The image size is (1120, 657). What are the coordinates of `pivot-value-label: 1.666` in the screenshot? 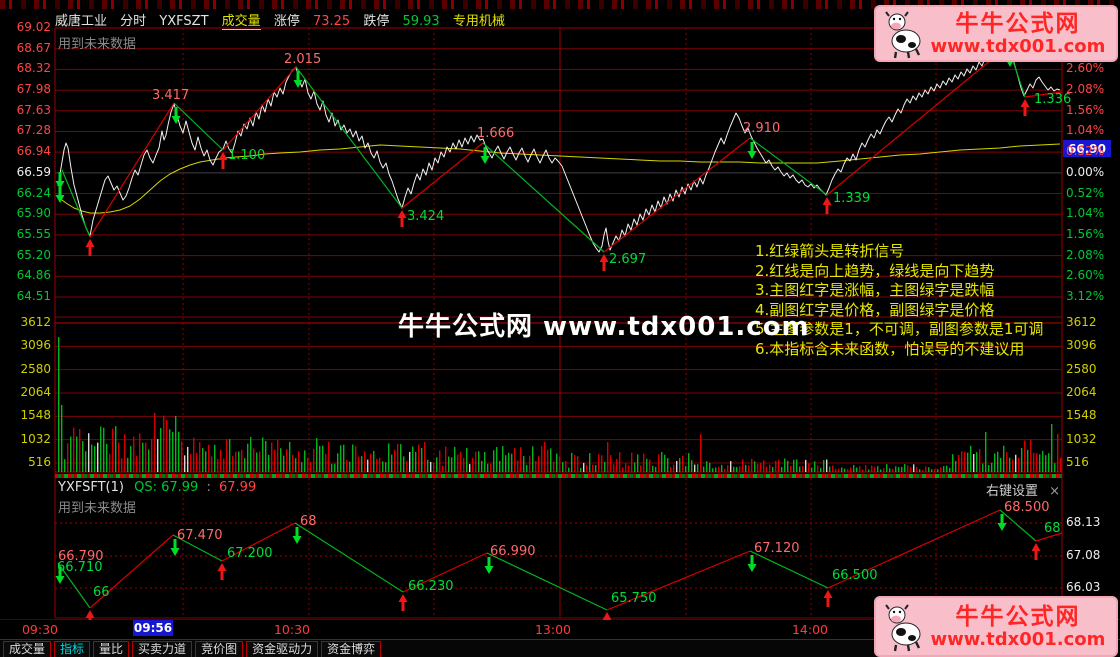 It's located at (496, 133).